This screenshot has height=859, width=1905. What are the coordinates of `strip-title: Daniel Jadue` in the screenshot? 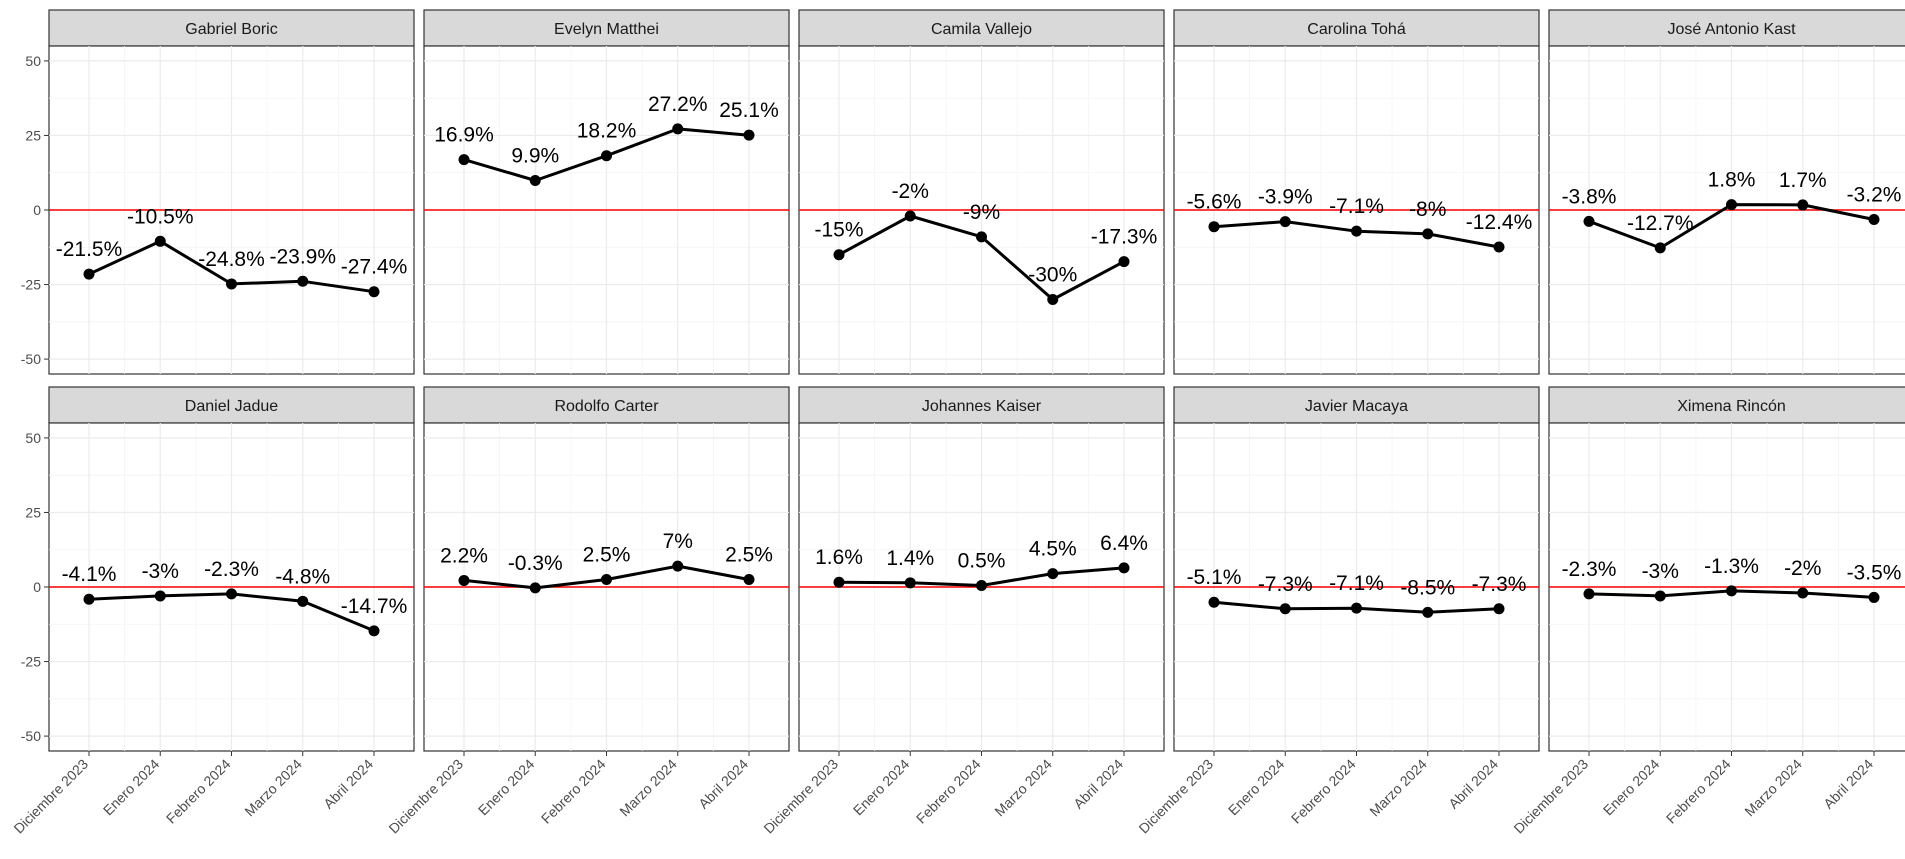 It's located at (232, 406).